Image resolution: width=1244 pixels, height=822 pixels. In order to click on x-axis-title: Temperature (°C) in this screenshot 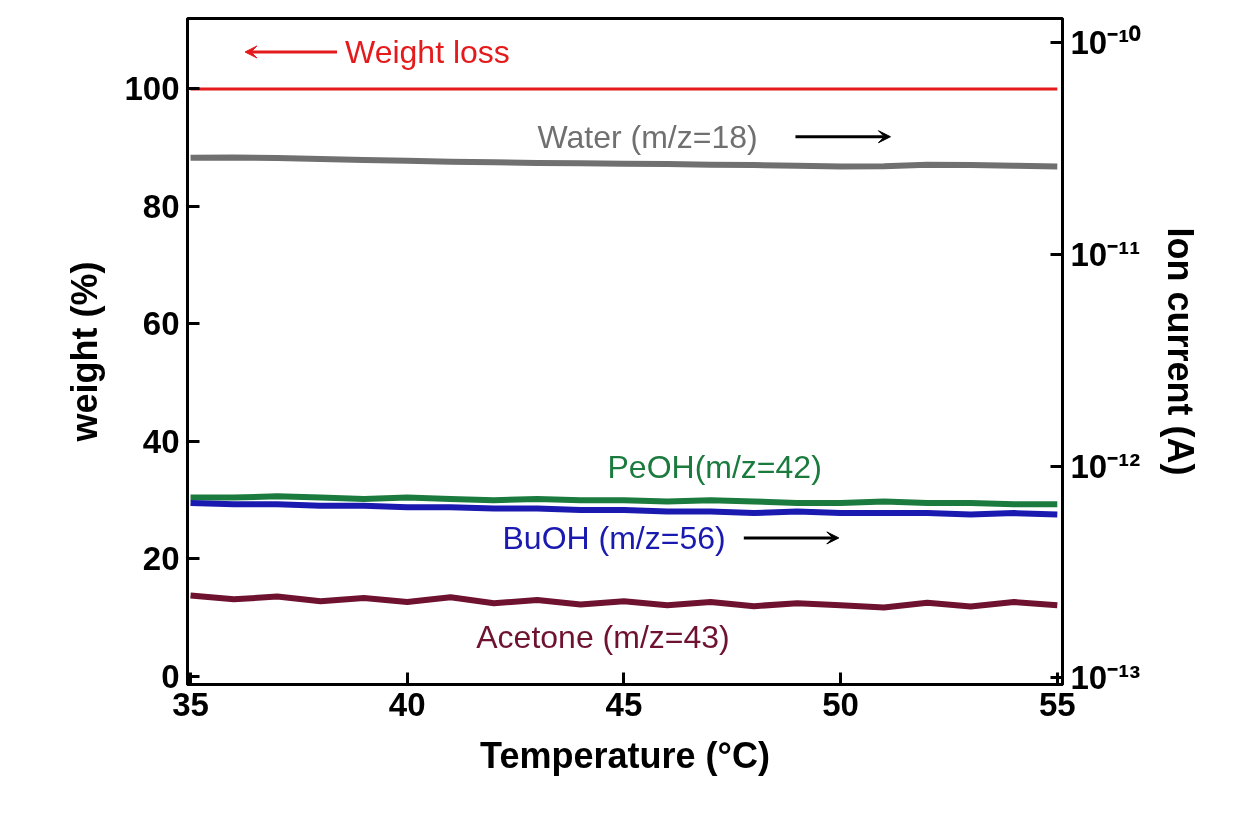, I will do `click(625, 755)`.